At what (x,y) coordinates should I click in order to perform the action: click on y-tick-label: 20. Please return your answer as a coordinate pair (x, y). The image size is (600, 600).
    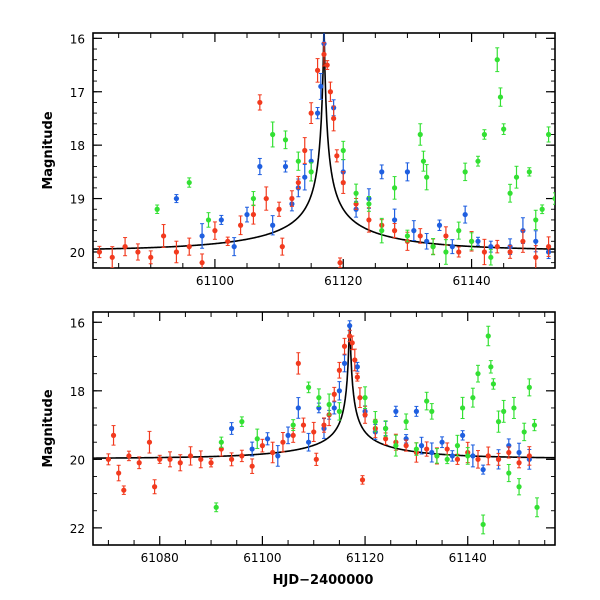
    Looking at the image, I should click on (77, 460).